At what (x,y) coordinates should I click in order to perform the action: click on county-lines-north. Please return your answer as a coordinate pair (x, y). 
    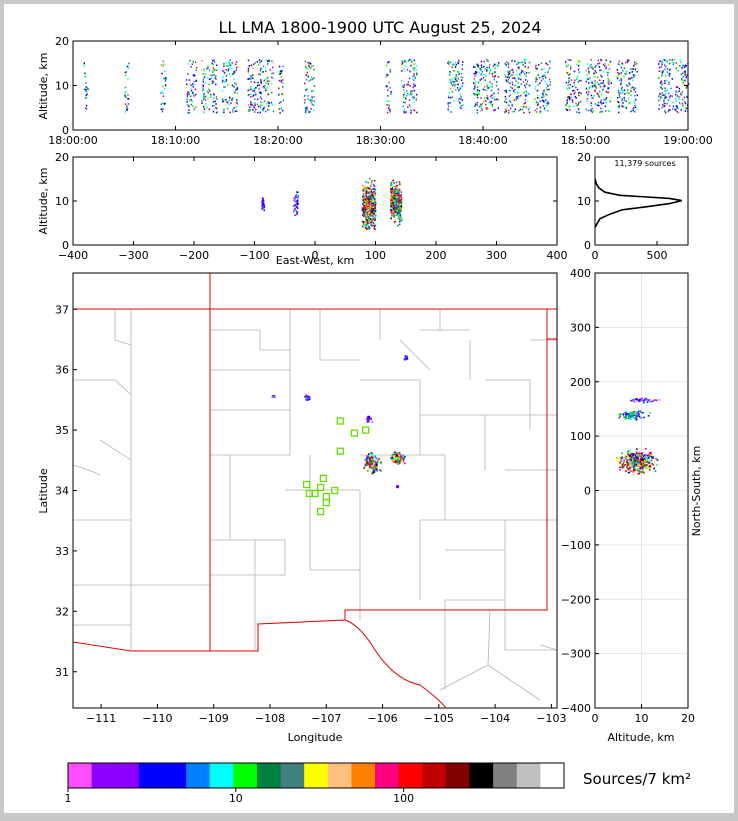
    Looking at the image, I should click on (325, 340).